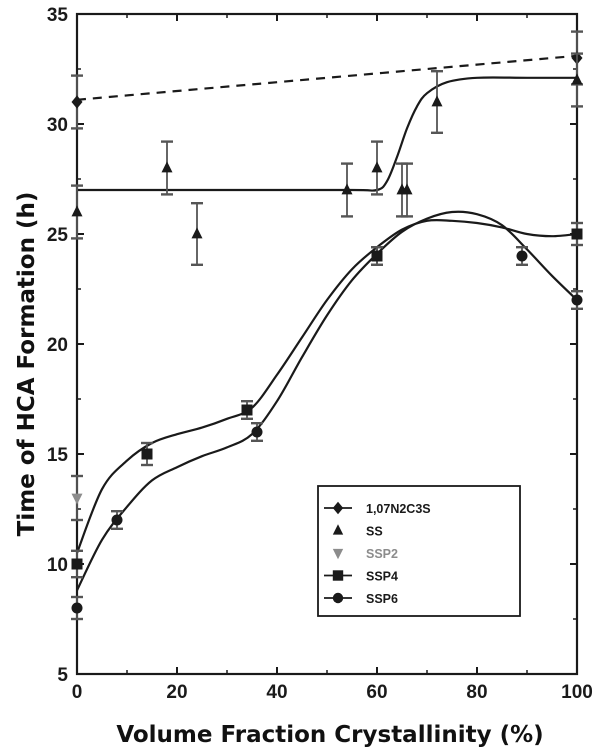  What do you see at coordinates (58, 455) in the screenshot?
I see `y-tick-label: 15` at bounding box center [58, 455].